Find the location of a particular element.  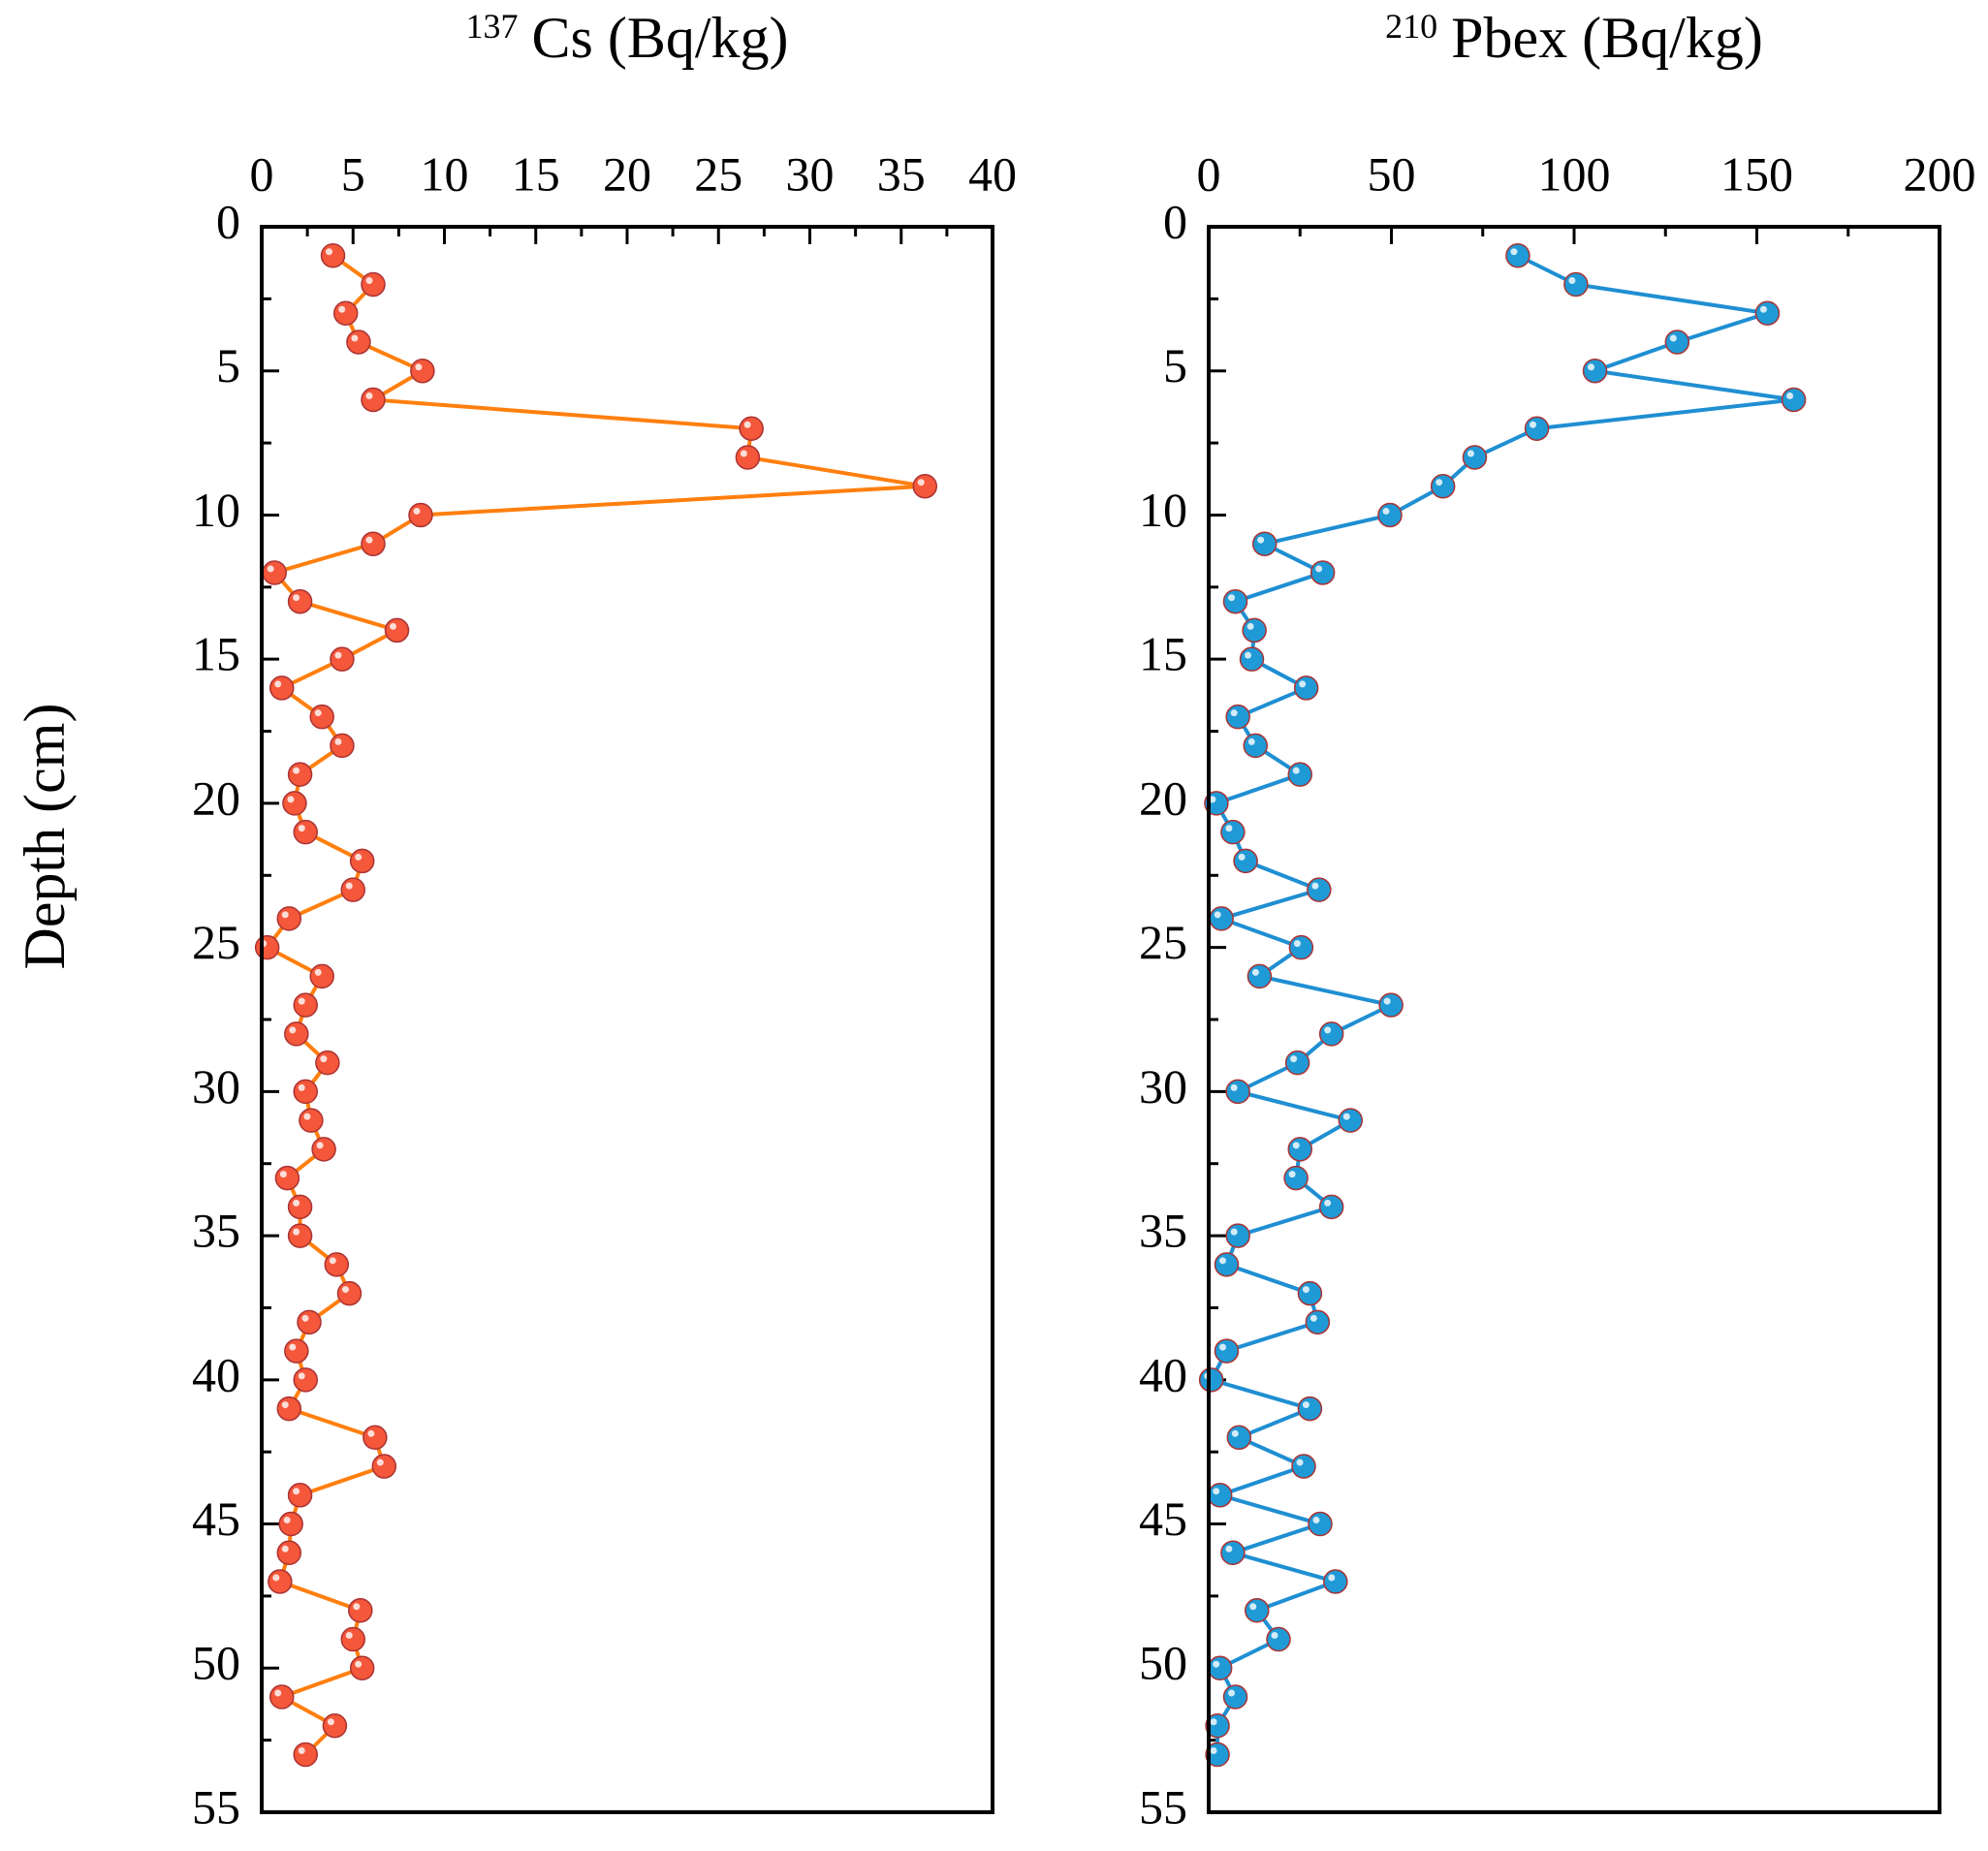

x-tick-label: 25 is located at coordinates (718, 173).